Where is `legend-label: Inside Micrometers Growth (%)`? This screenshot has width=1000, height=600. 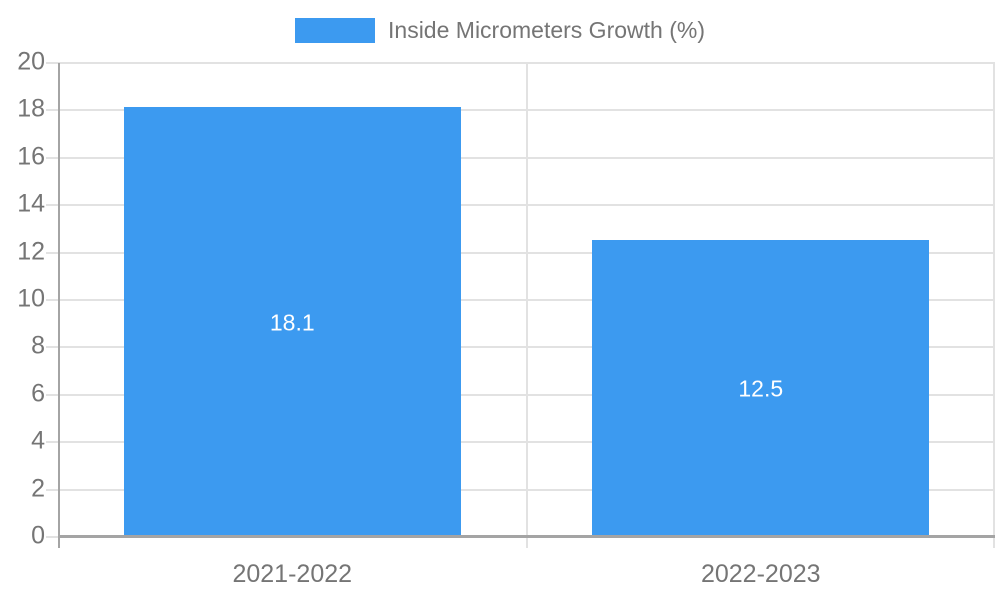
legend-label: Inside Micrometers Growth (%) is located at coordinates (546, 30).